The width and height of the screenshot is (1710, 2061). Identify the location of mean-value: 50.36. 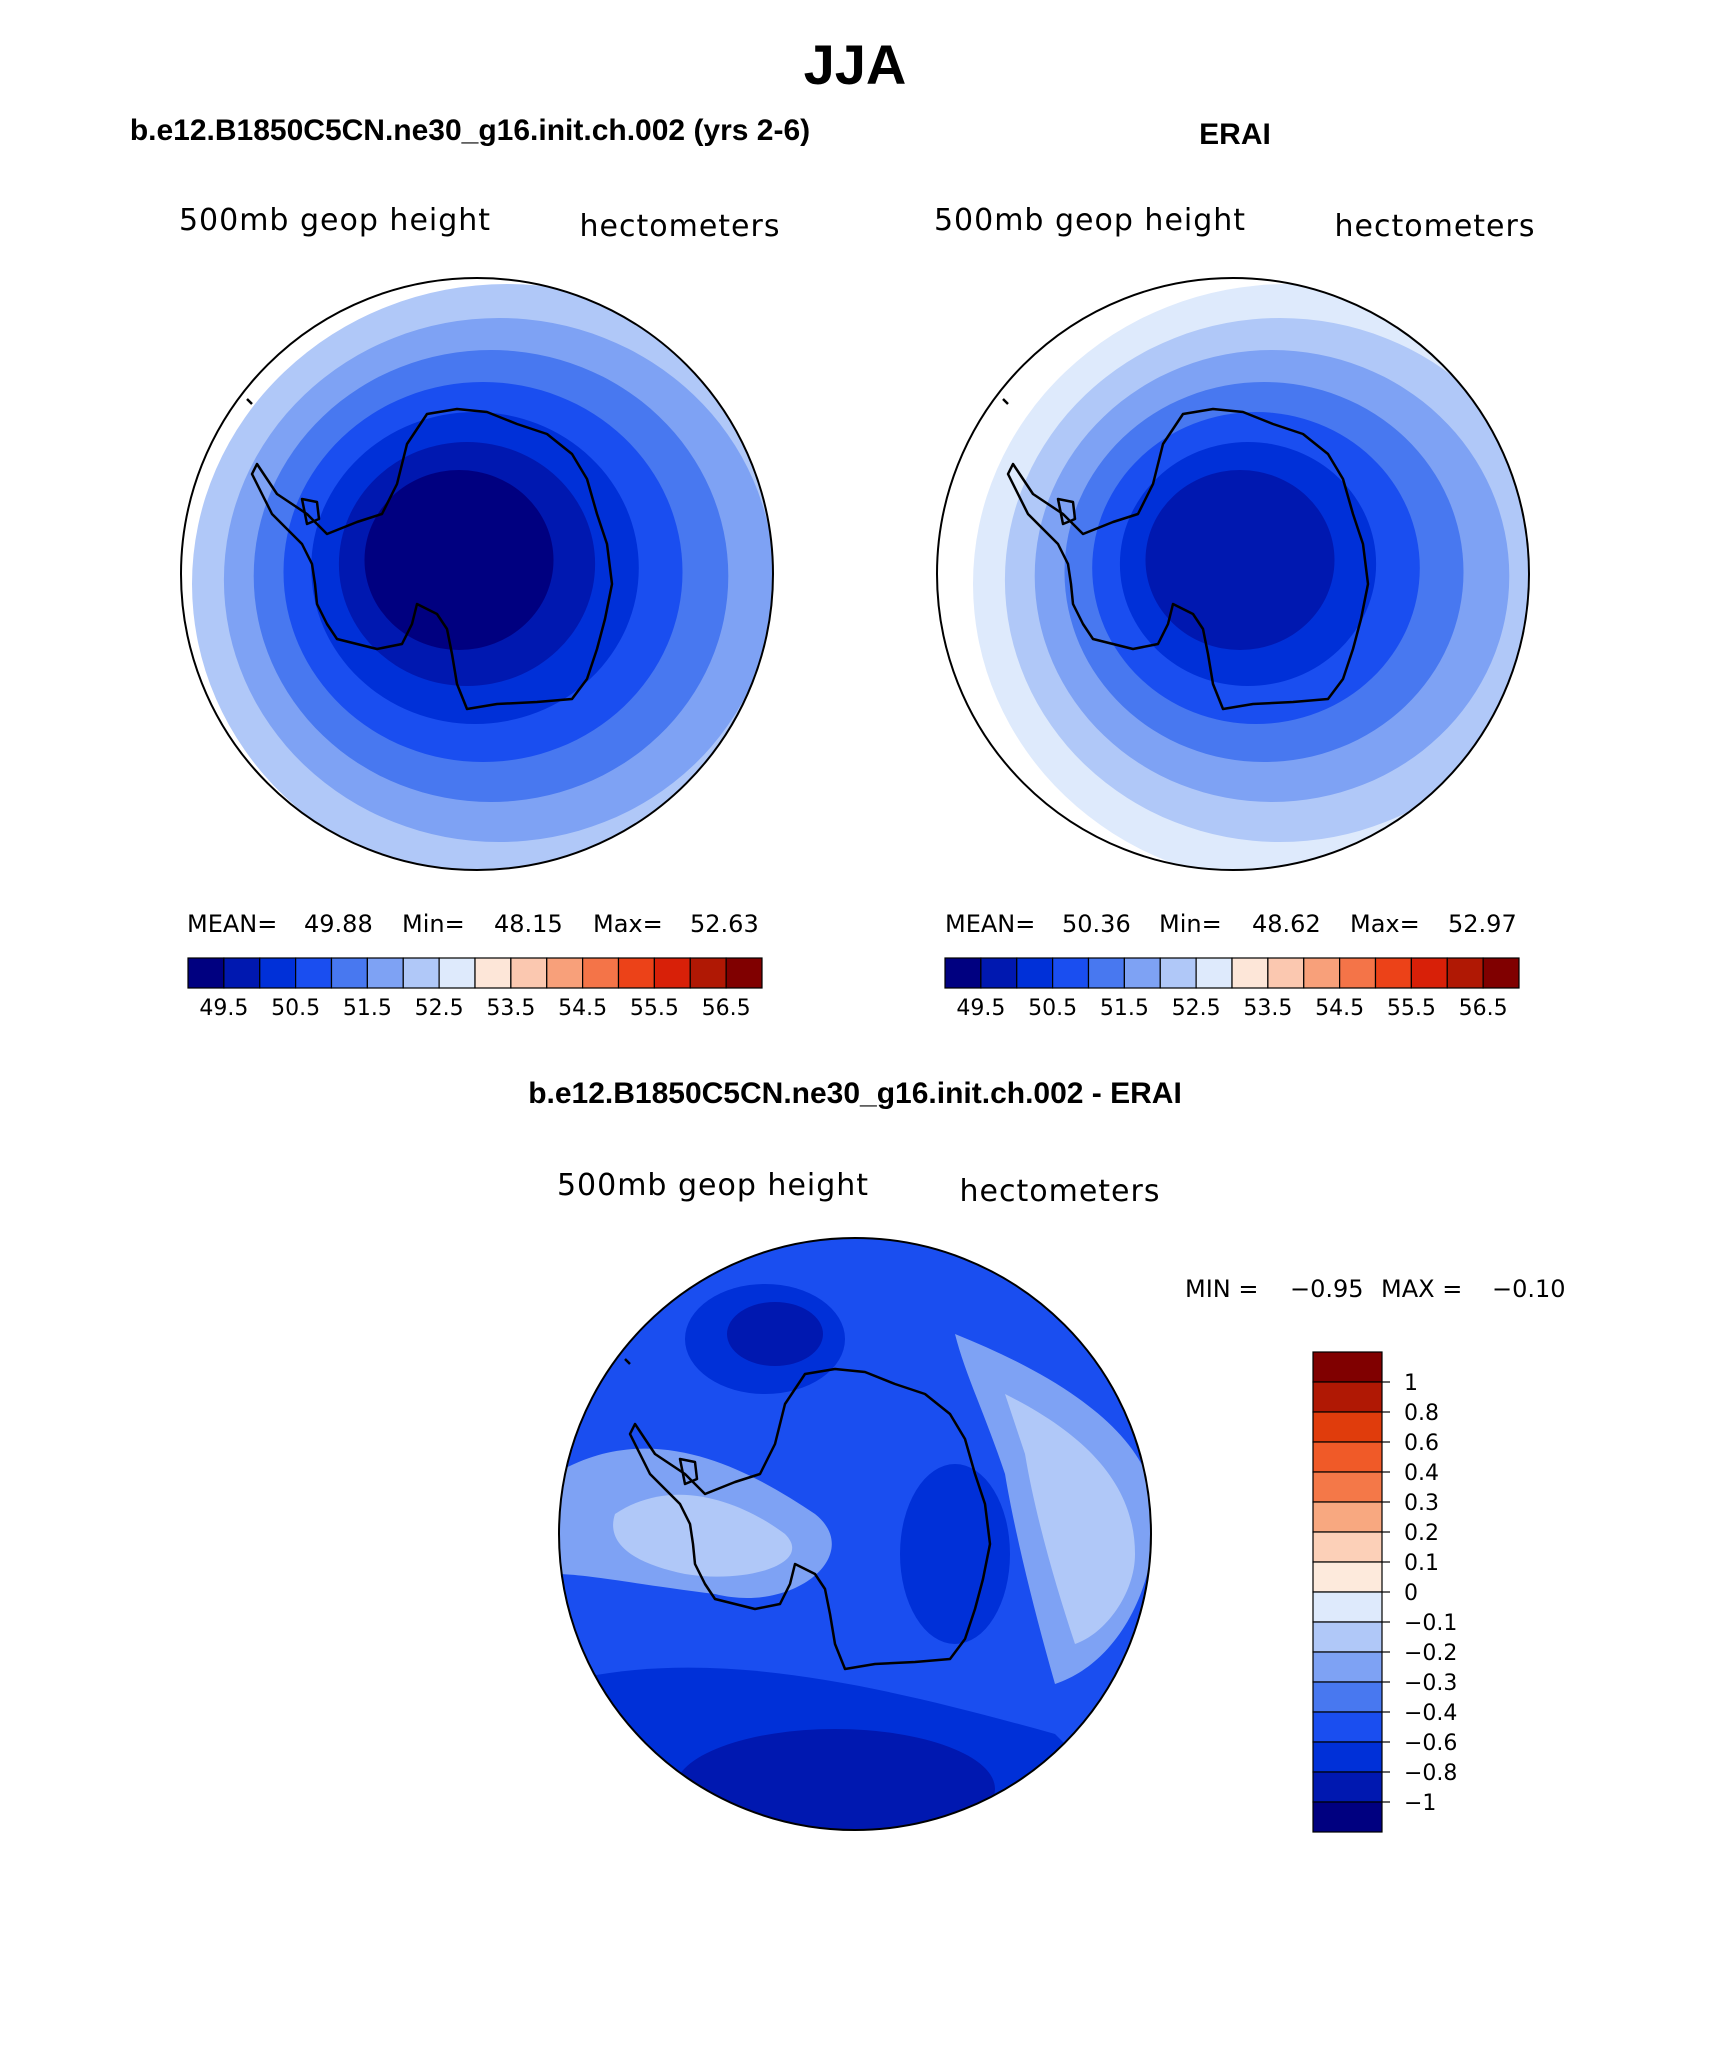
(1096, 924).